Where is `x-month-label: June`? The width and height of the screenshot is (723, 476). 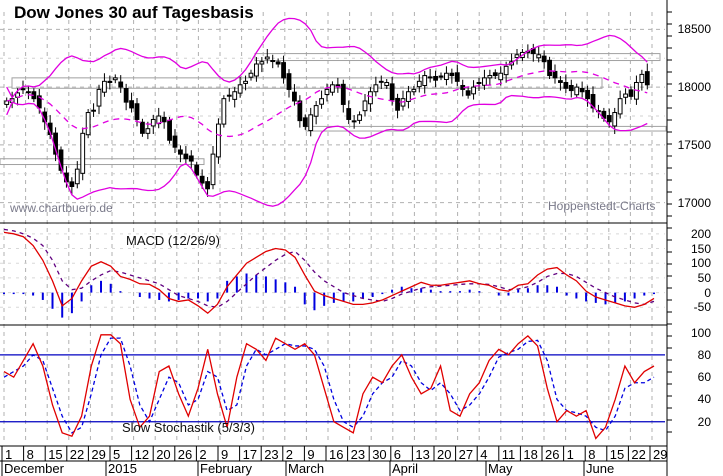 x-month-label: June is located at coordinates (600, 468).